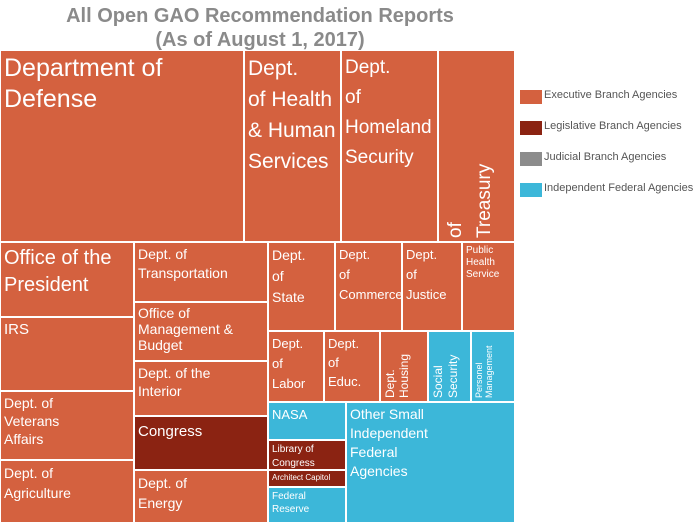  I want to click on tile-dept-of-transportation: Dept. of Transportation, so click(201, 272).